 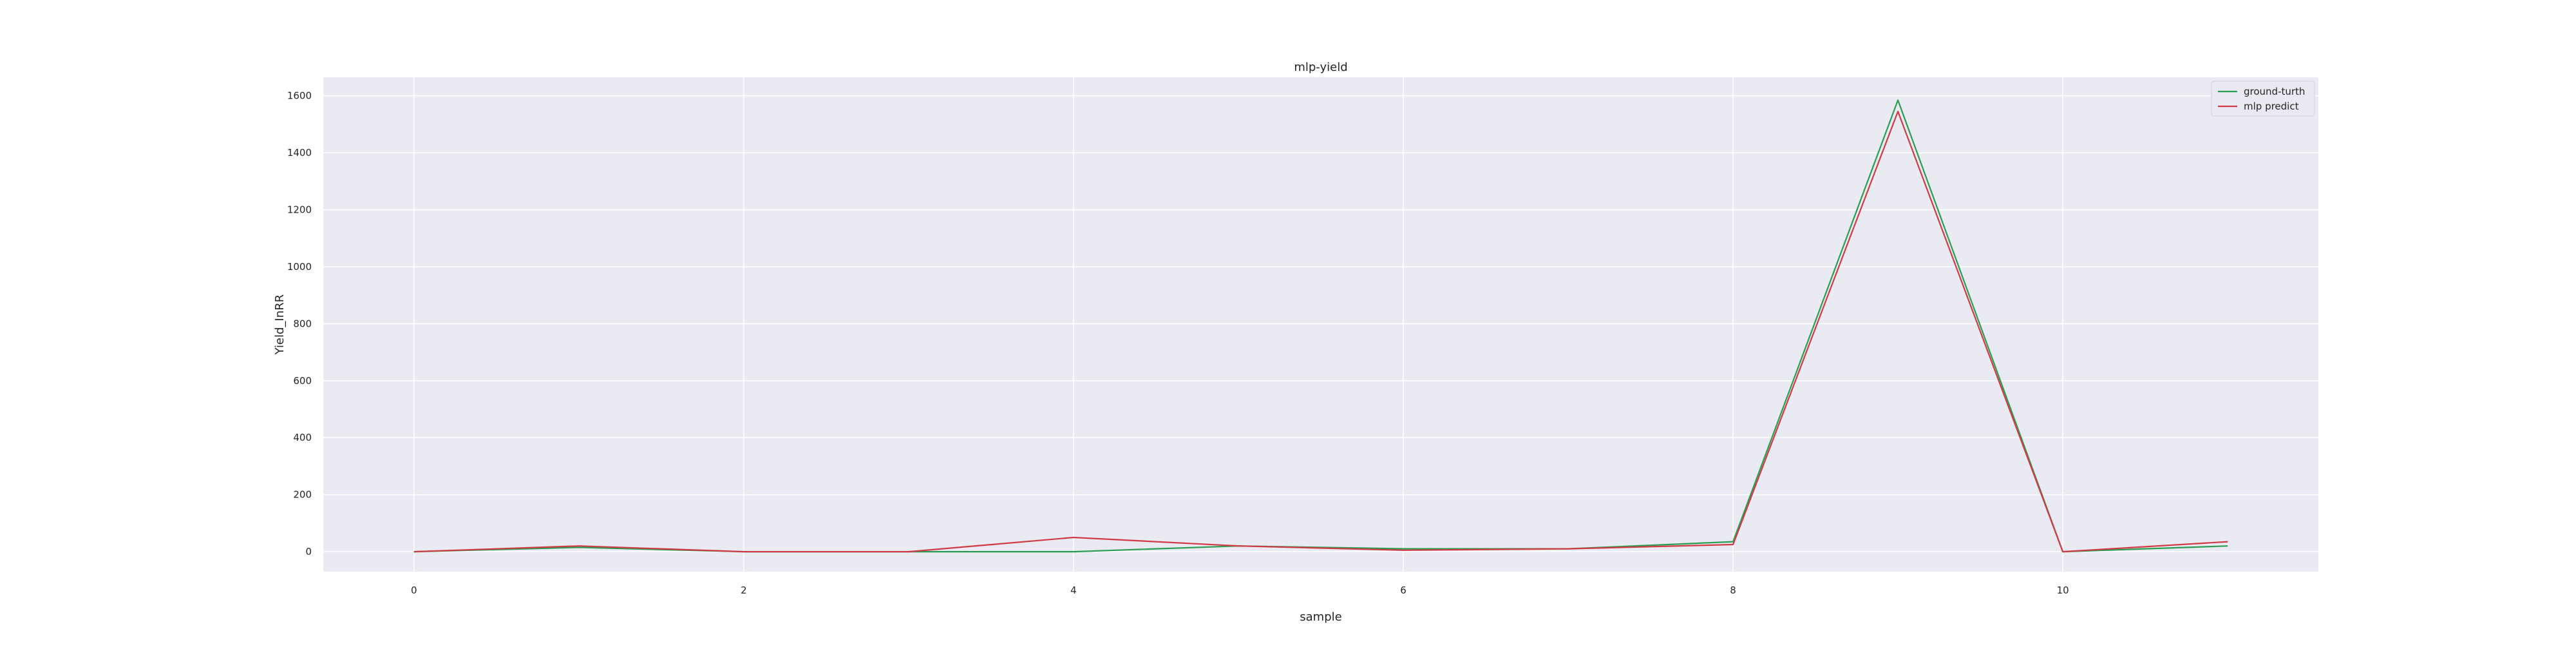 What do you see at coordinates (2271, 106) in the screenshot?
I see `legend-label: mlp predict` at bounding box center [2271, 106].